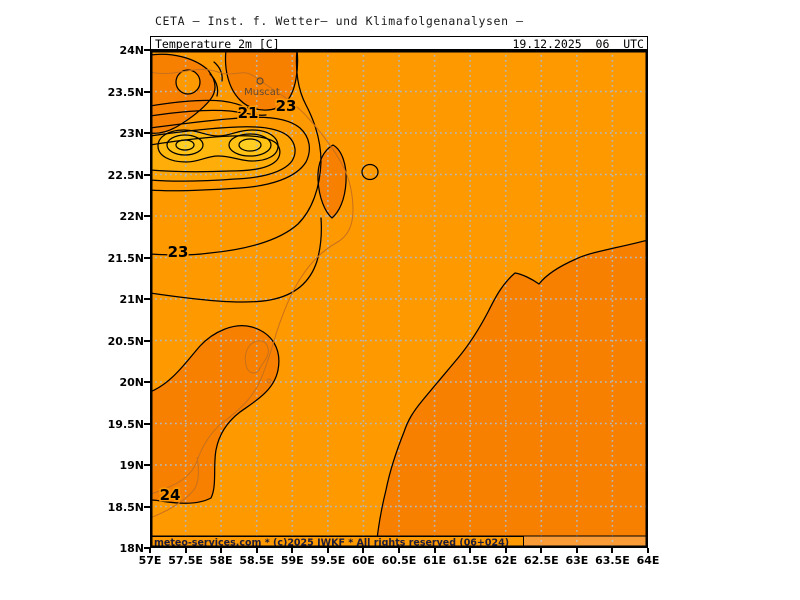 The height and width of the screenshot is (600, 800). I want to click on map-labels: Muscat 21 23 23 24, so click(228, 291).